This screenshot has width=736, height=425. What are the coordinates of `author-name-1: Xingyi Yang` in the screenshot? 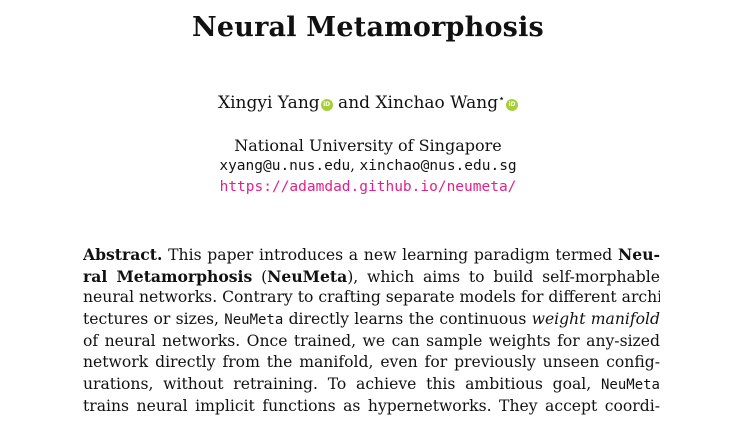 It's located at (268, 103).